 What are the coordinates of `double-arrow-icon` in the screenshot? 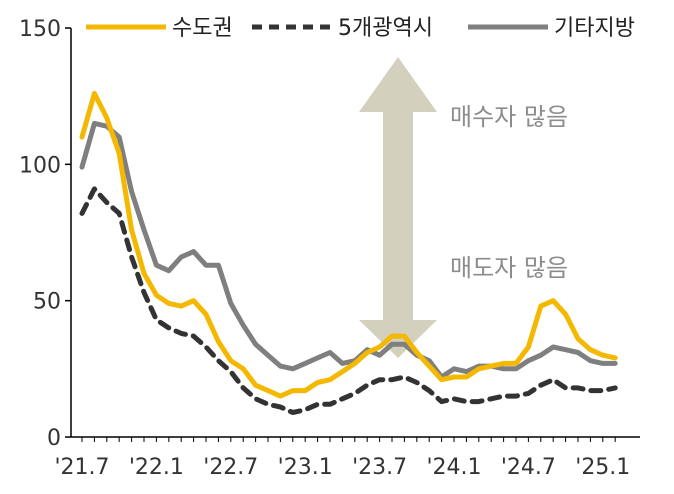 It's located at (398, 207).